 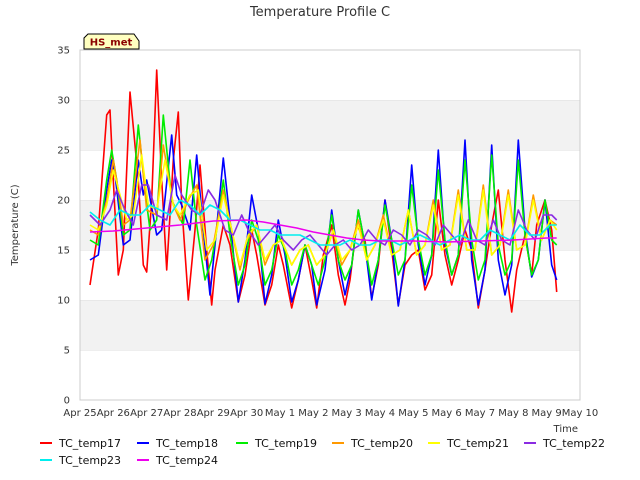 I want to click on y-tick-label: 25, so click(x=63, y=151).